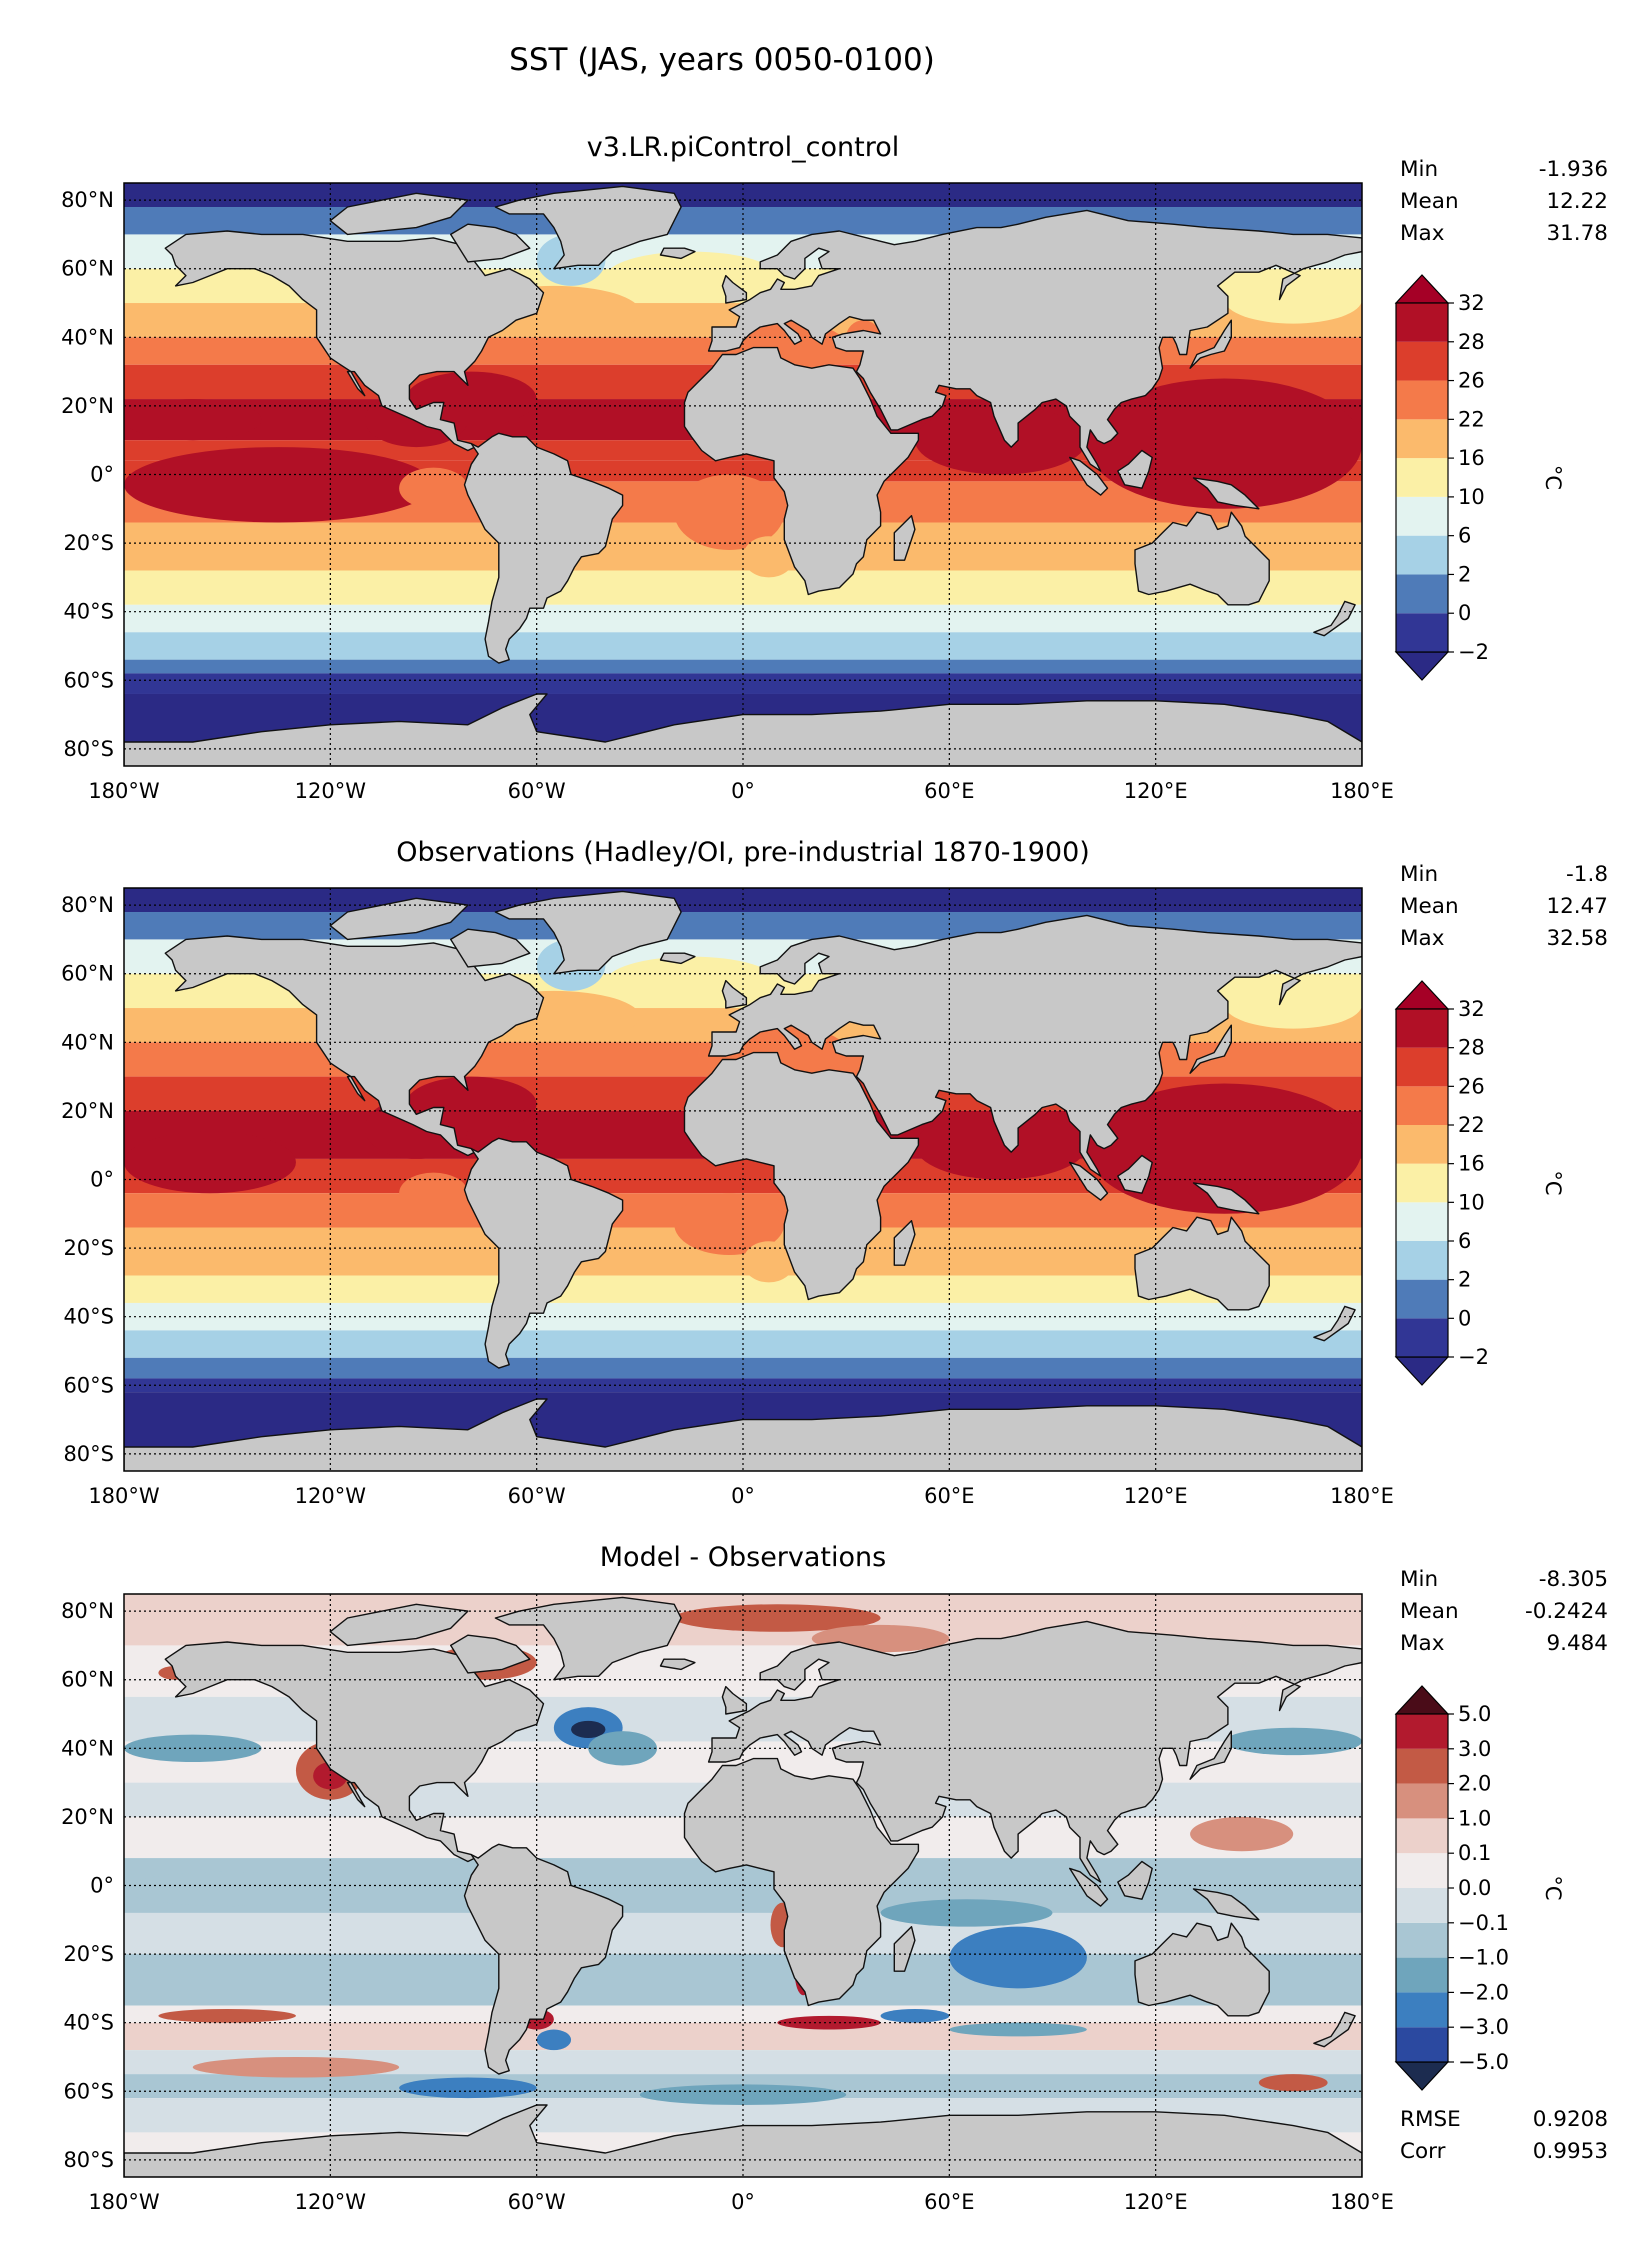 This screenshot has height=2265, width=1651. Describe the element at coordinates (1471, 1164) in the screenshot. I see `colorbar-tick-label: 16` at that location.